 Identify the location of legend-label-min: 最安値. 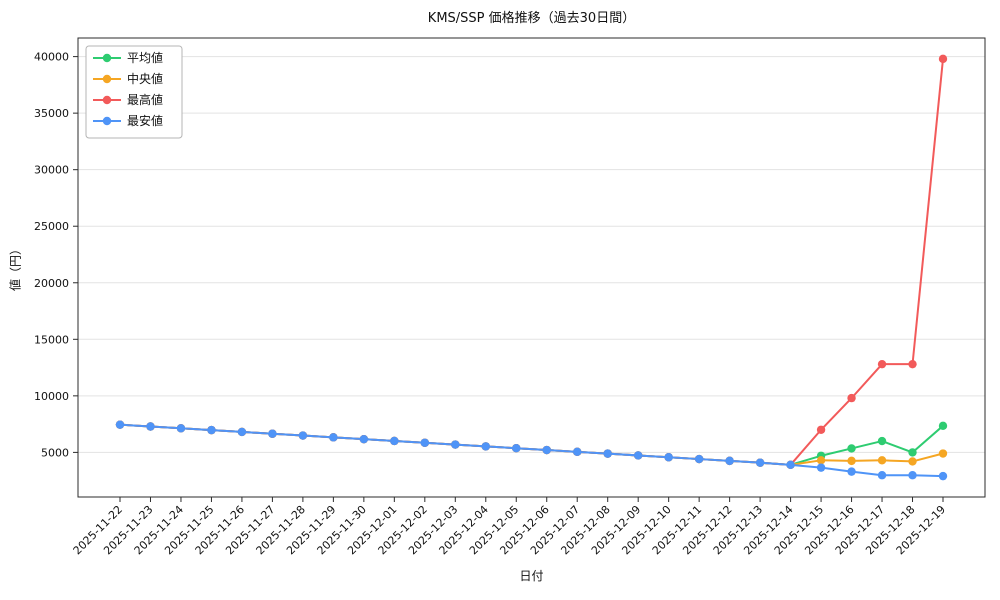
(145, 120).